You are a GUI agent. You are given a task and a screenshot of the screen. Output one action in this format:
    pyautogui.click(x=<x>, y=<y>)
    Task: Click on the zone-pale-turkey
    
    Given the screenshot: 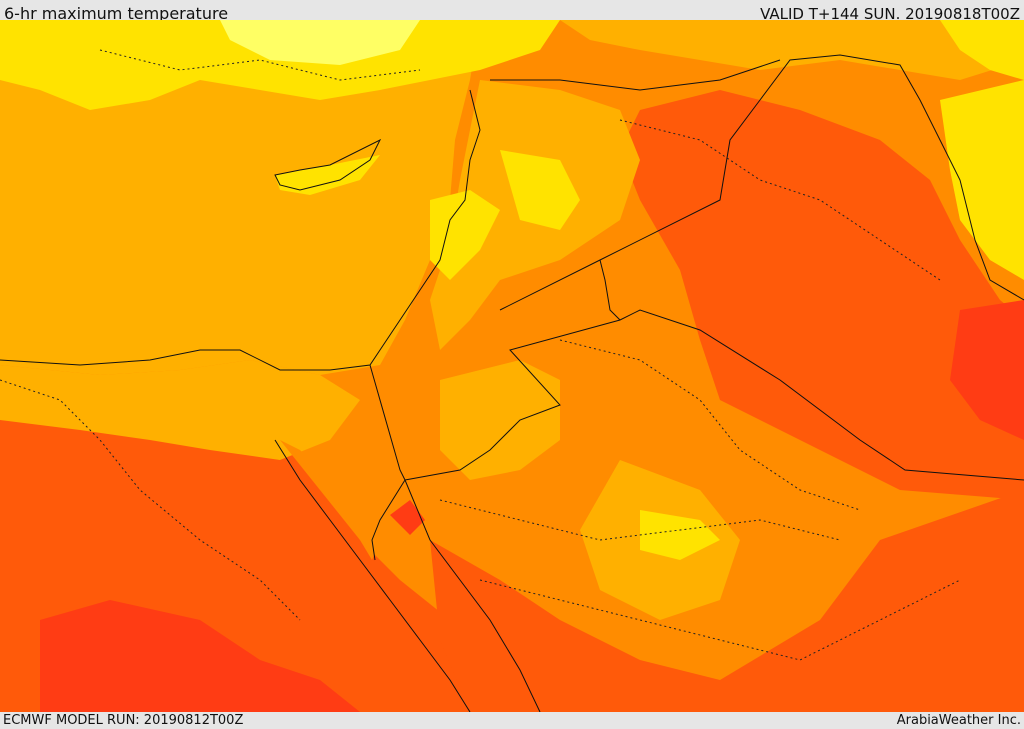 What is the action you would take?
    pyautogui.click(x=320, y=42)
    